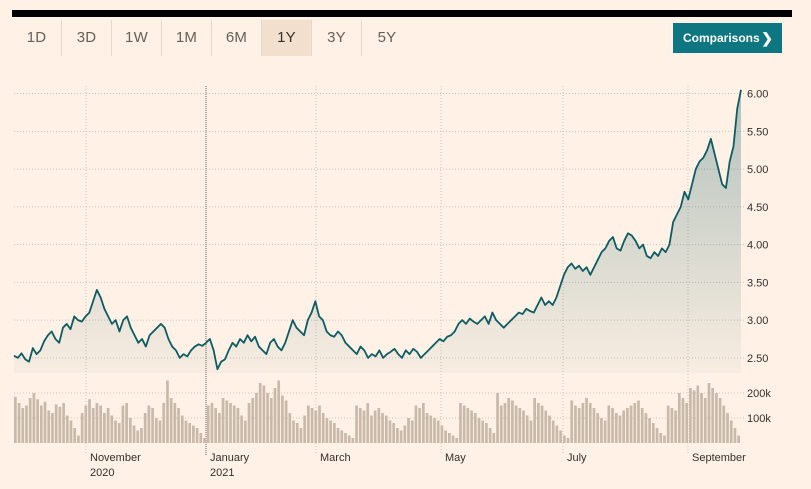 The height and width of the screenshot is (489, 811). What do you see at coordinates (757, 359) in the screenshot?
I see `price-tick-label: 2.50` at bounding box center [757, 359].